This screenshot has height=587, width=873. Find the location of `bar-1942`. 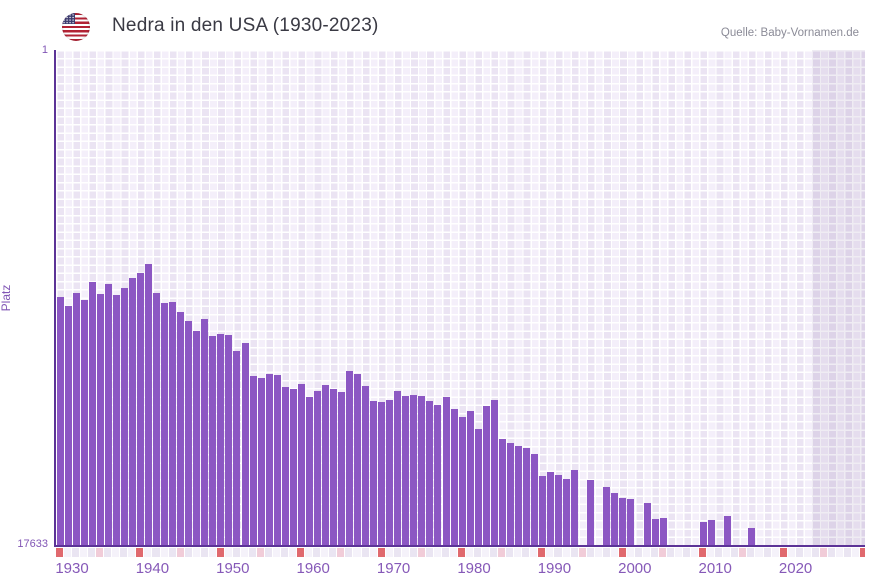

bar-1942 is located at coordinates (157, 418).